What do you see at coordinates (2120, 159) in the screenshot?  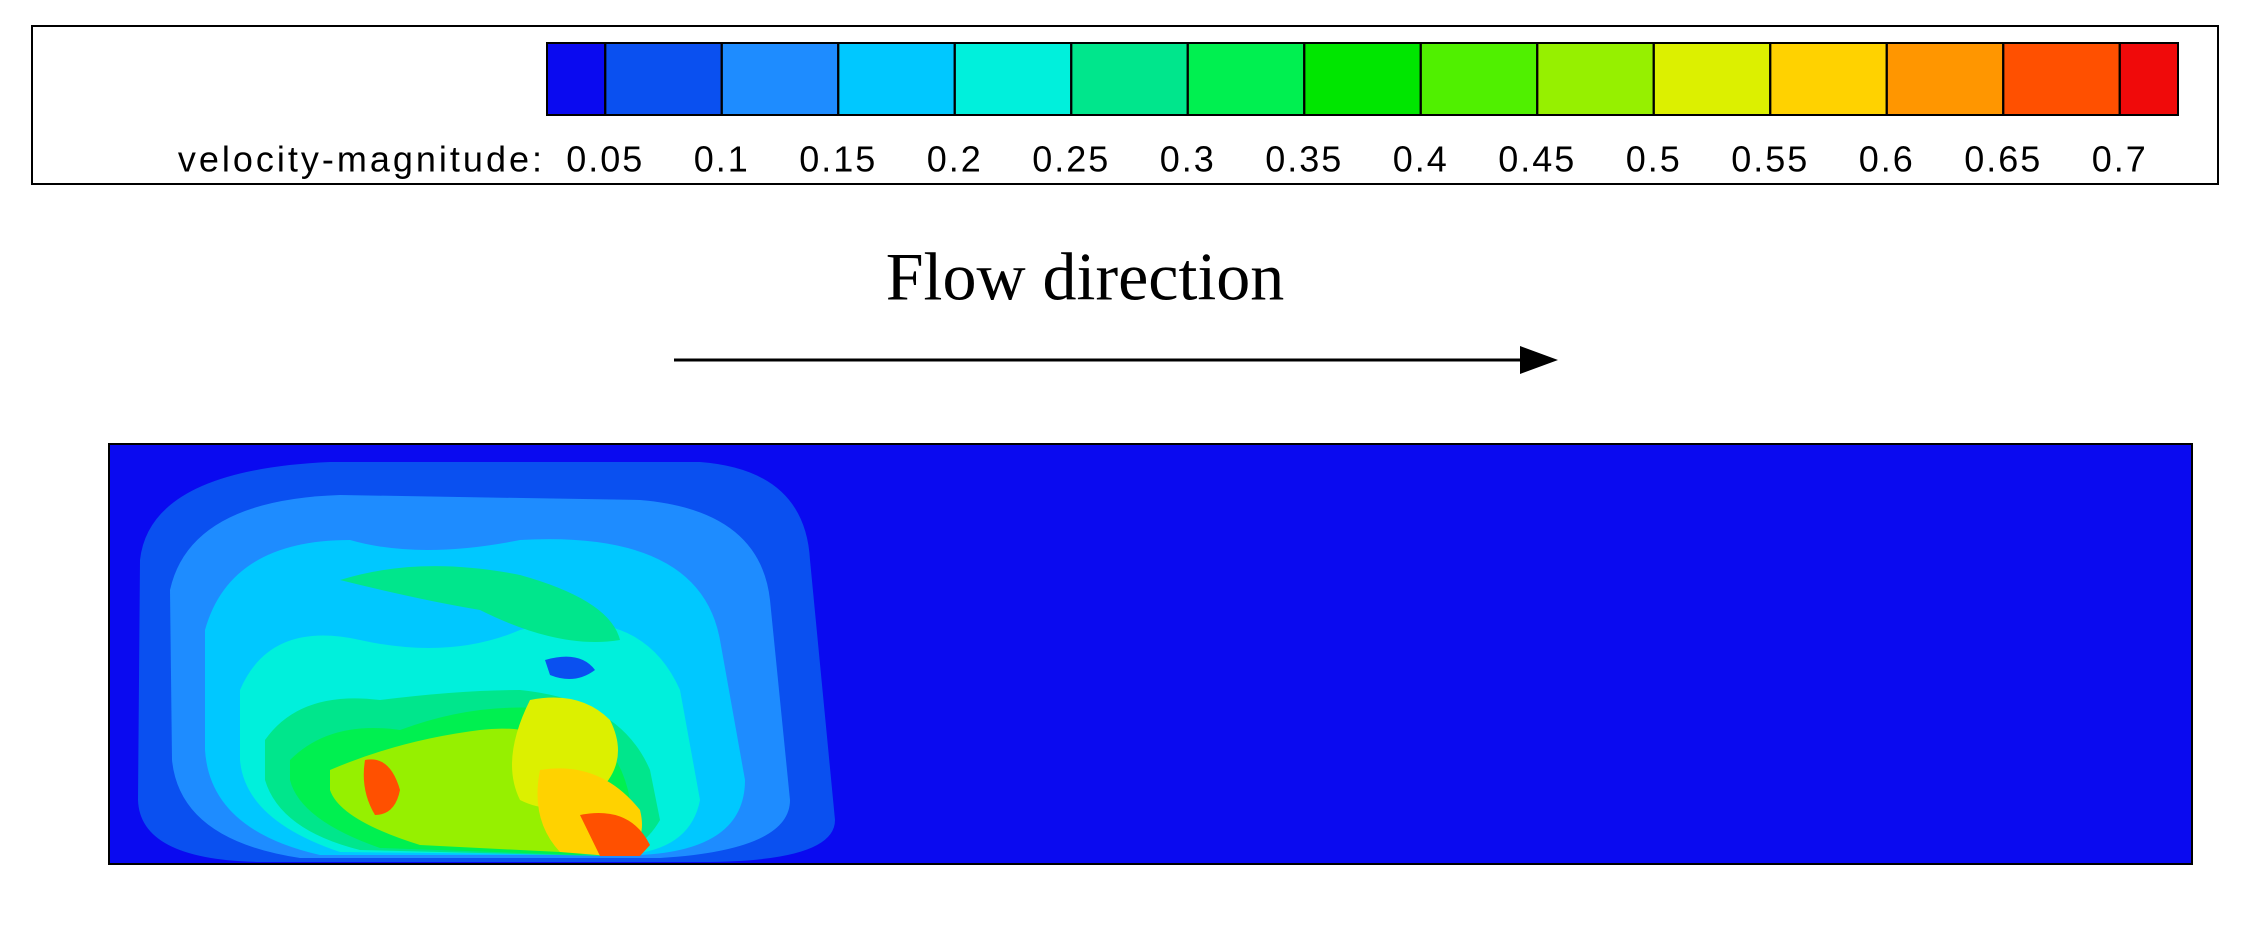 I see `tick-label: 0.7` at bounding box center [2120, 159].